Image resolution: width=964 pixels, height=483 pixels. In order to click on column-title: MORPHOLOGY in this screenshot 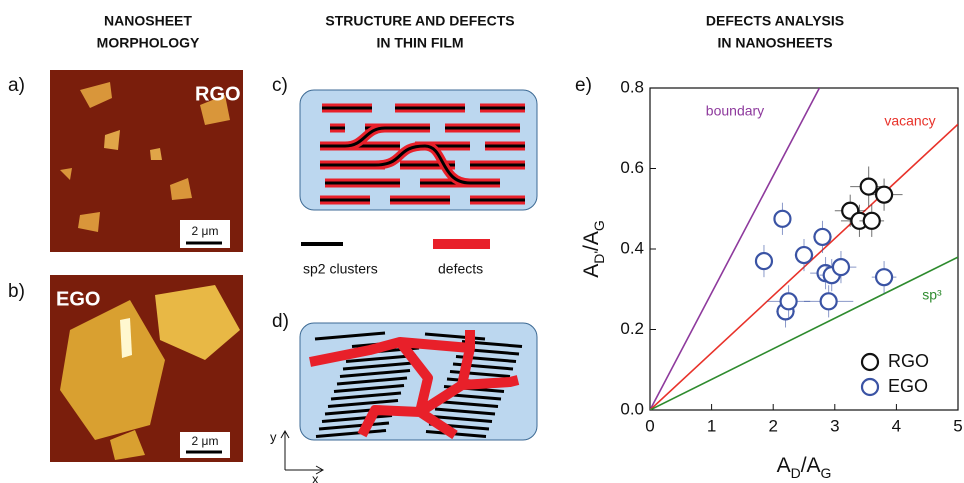, I will do `click(148, 43)`.